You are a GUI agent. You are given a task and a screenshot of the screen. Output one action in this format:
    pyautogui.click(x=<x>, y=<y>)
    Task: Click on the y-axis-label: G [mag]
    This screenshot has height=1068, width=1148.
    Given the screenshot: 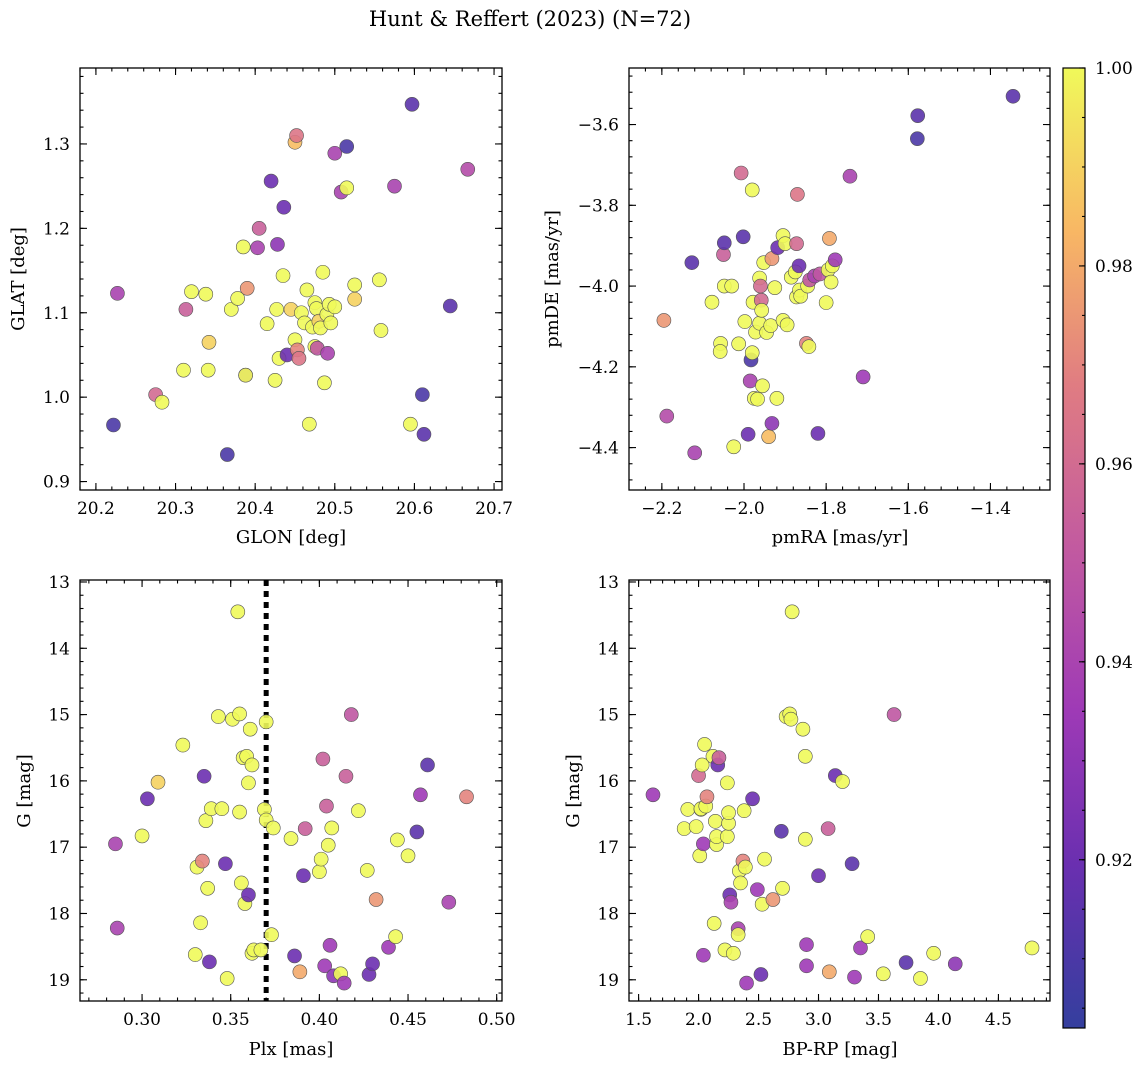 What is the action you would take?
    pyautogui.click(x=573, y=790)
    